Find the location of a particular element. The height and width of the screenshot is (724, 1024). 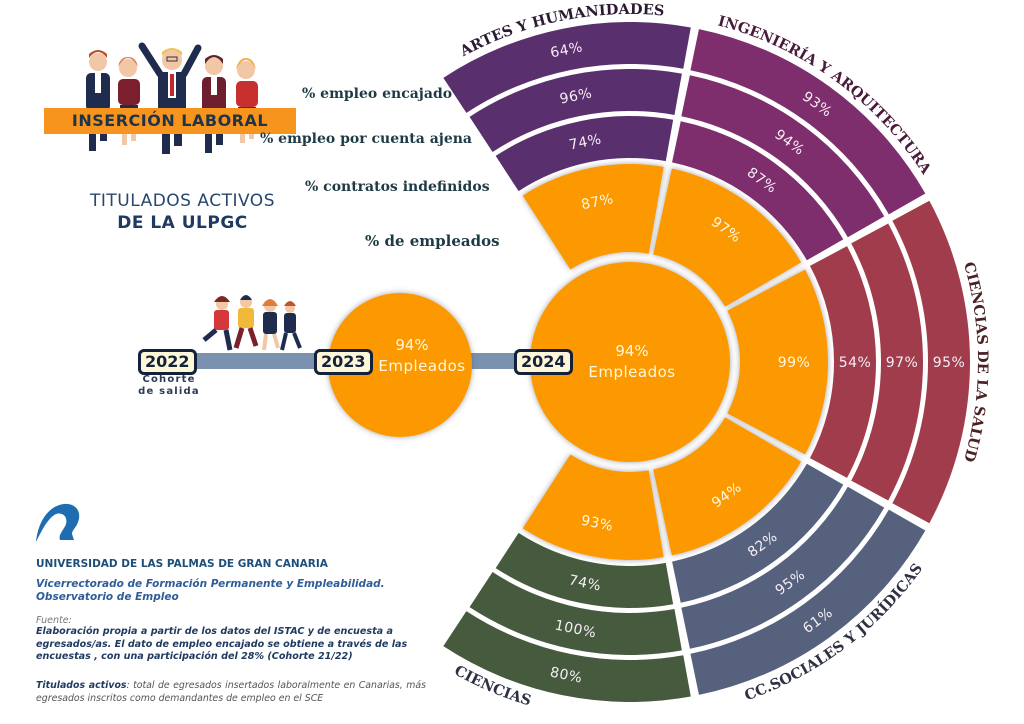

value-label-ciencias-3: 80% is located at coordinates (566, 675).